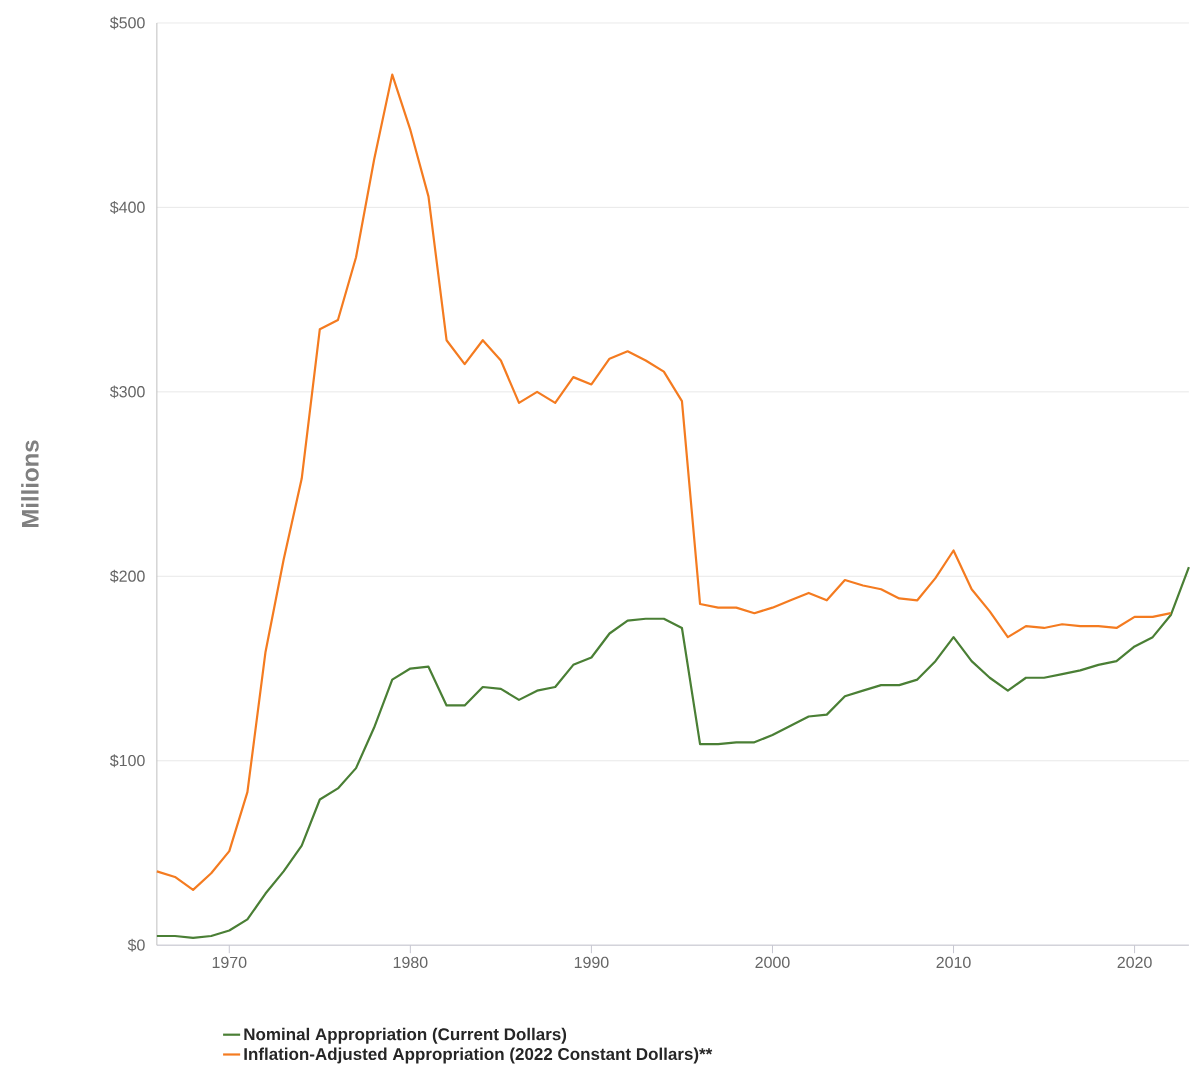  What do you see at coordinates (591, 962) in the screenshot?
I see `x-tick-label: 1990` at bounding box center [591, 962].